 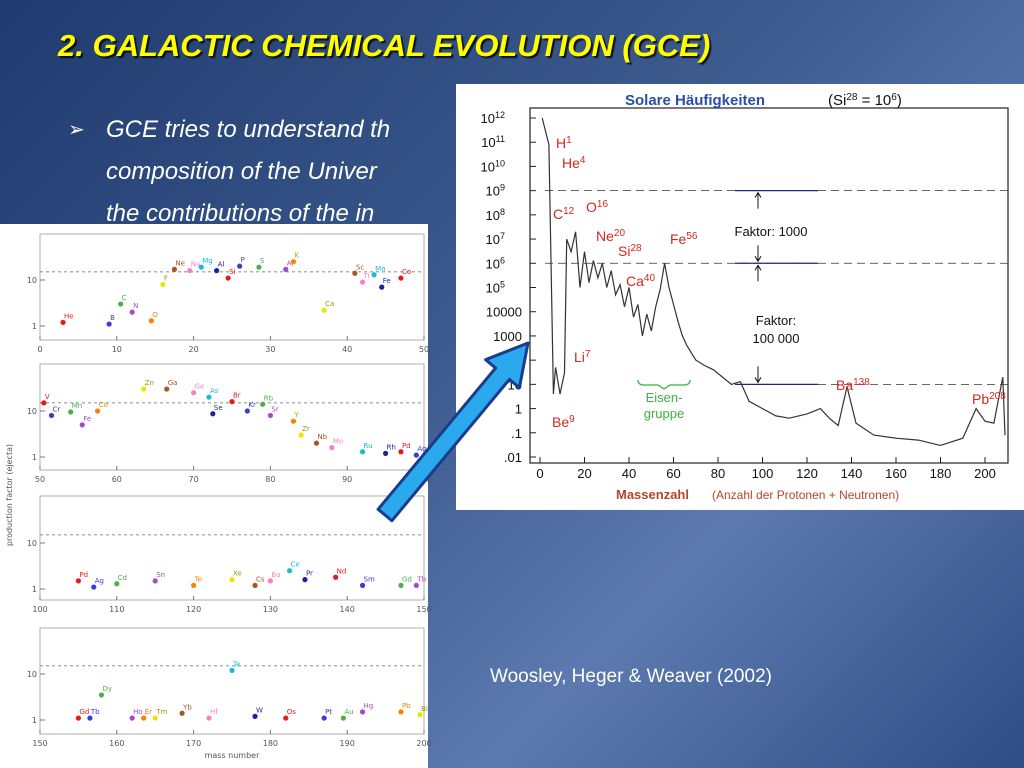 What do you see at coordinates (652, 494) in the screenshot?
I see `right-x-label: Massenzahl` at bounding box center [652, 494].